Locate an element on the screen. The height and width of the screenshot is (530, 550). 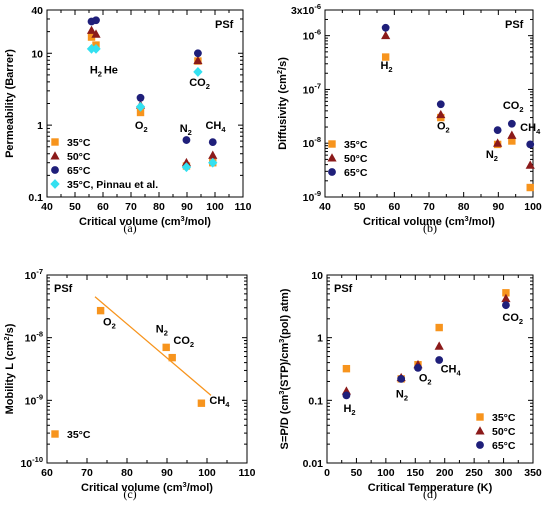
x-tick-label: 90 is located at coordinates (498, 207).